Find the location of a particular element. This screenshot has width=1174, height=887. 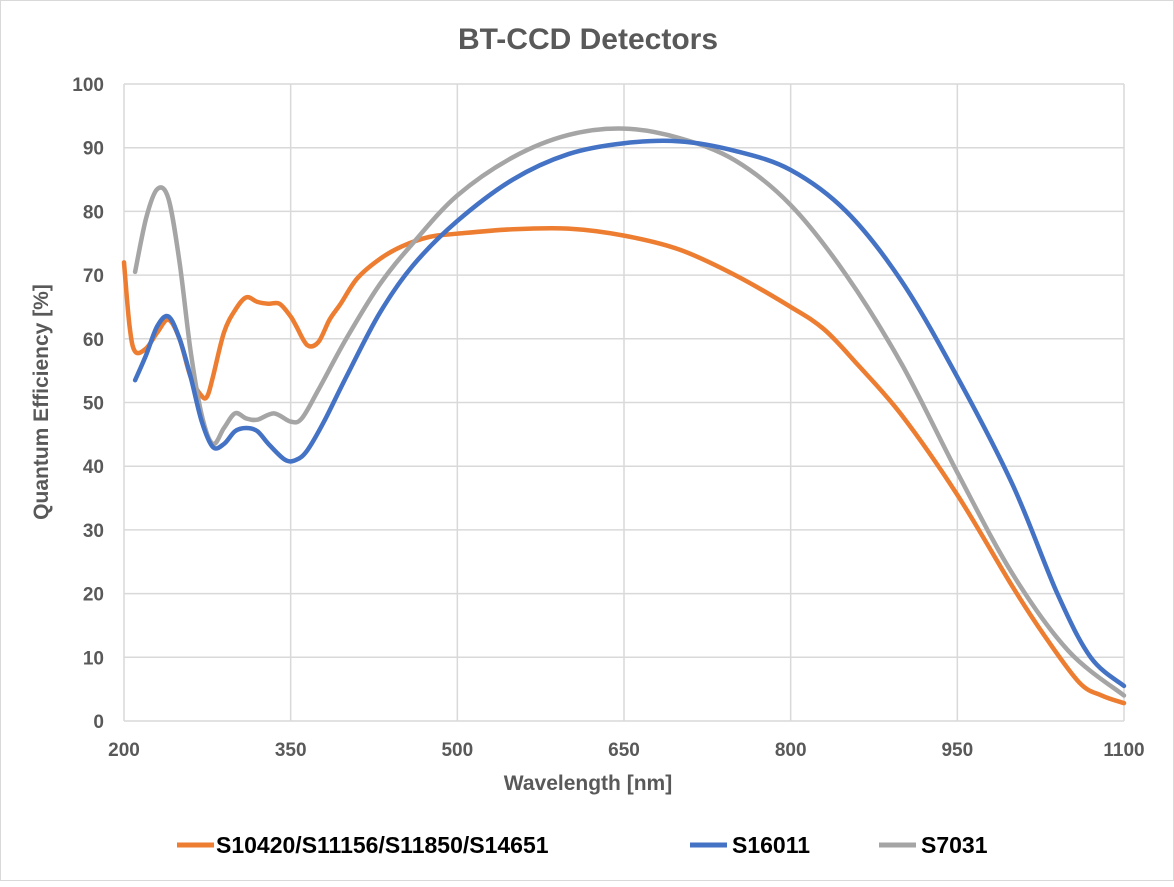

y-tick-label: 90 is located at coordinates (93, 149).